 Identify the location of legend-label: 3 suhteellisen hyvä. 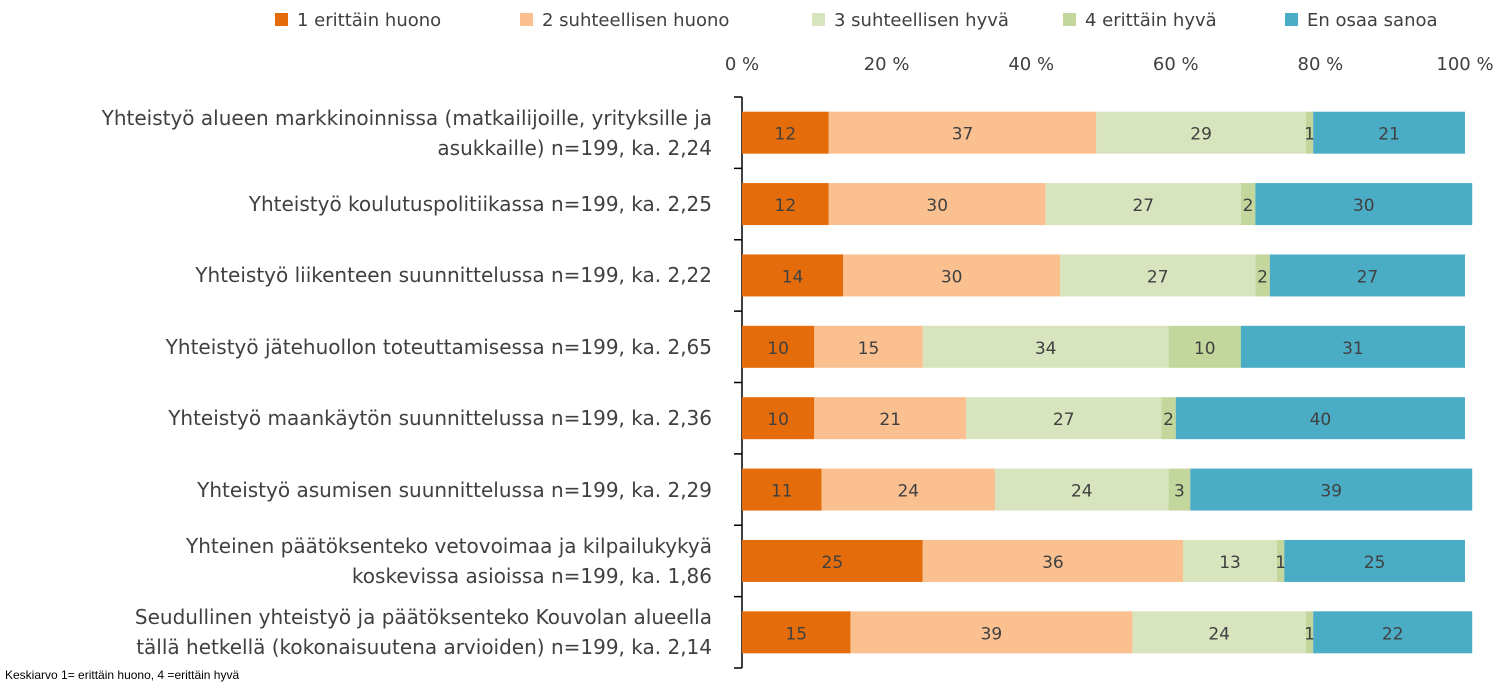
(921, 20).